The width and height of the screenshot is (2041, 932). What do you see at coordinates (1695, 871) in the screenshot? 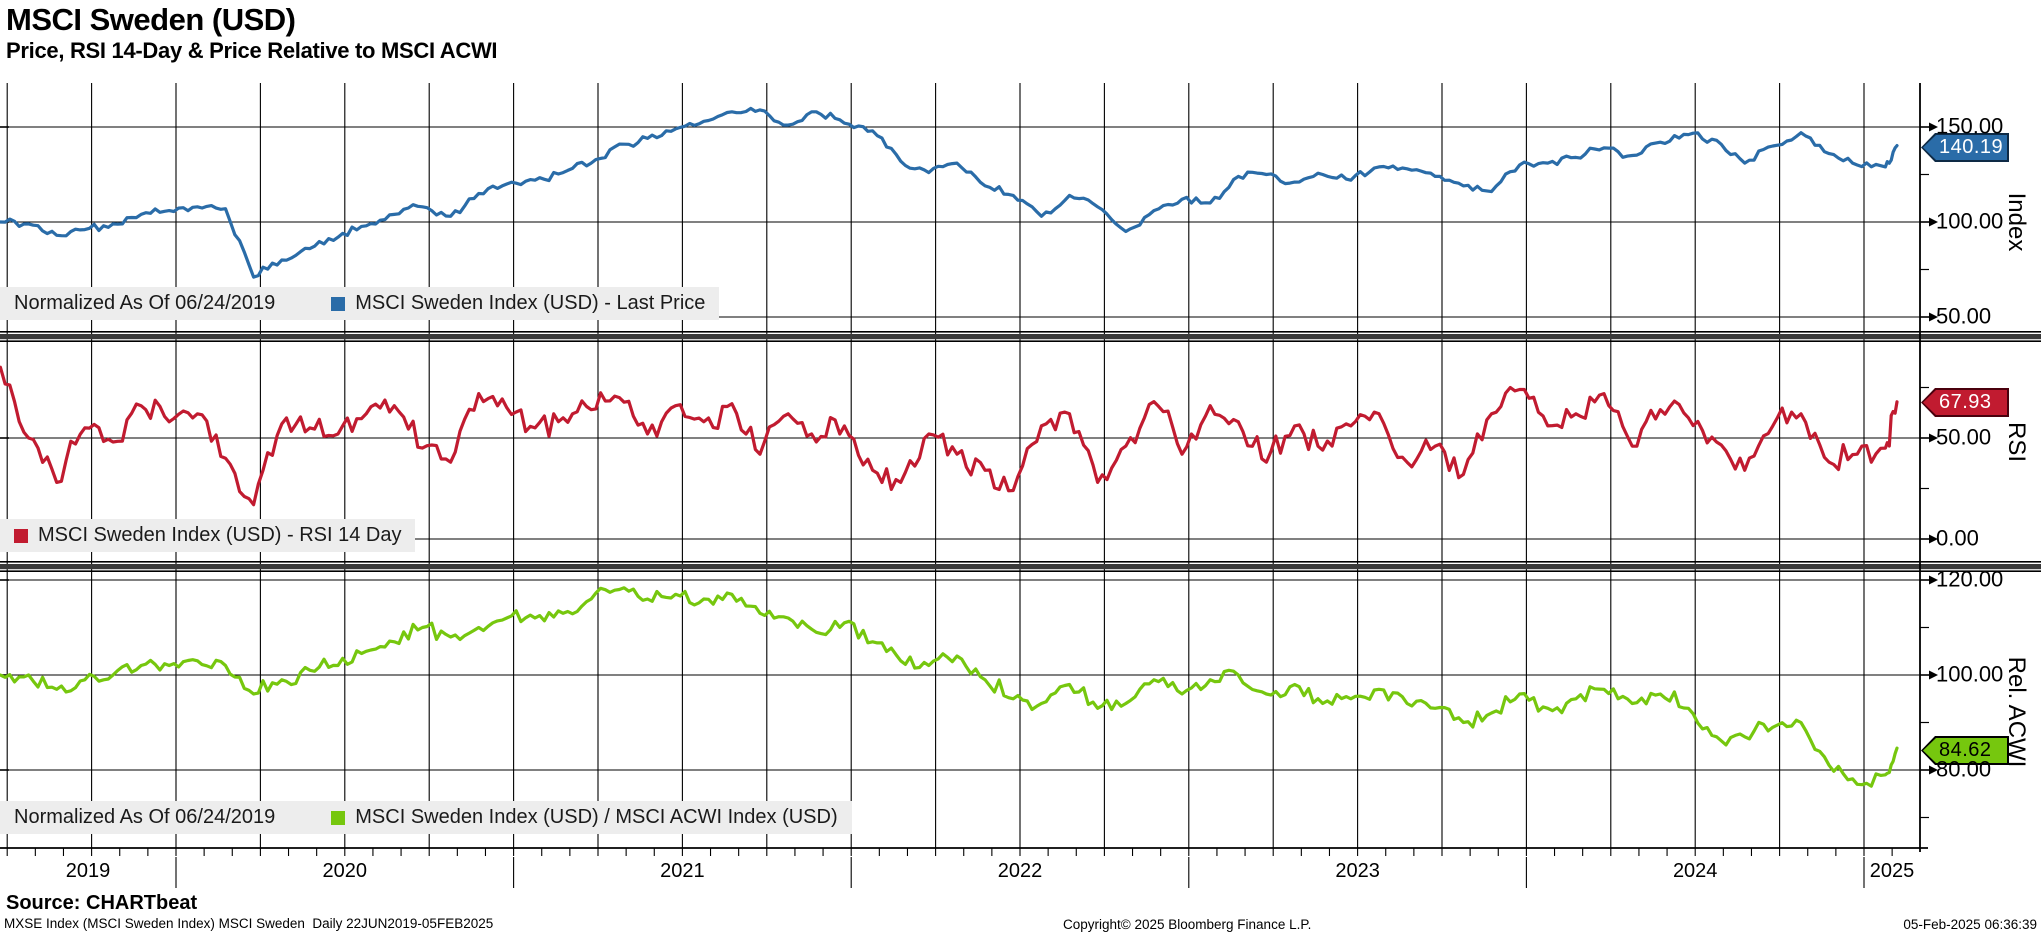
I see `year-label: 2024` at bounding box center [1695, 871].